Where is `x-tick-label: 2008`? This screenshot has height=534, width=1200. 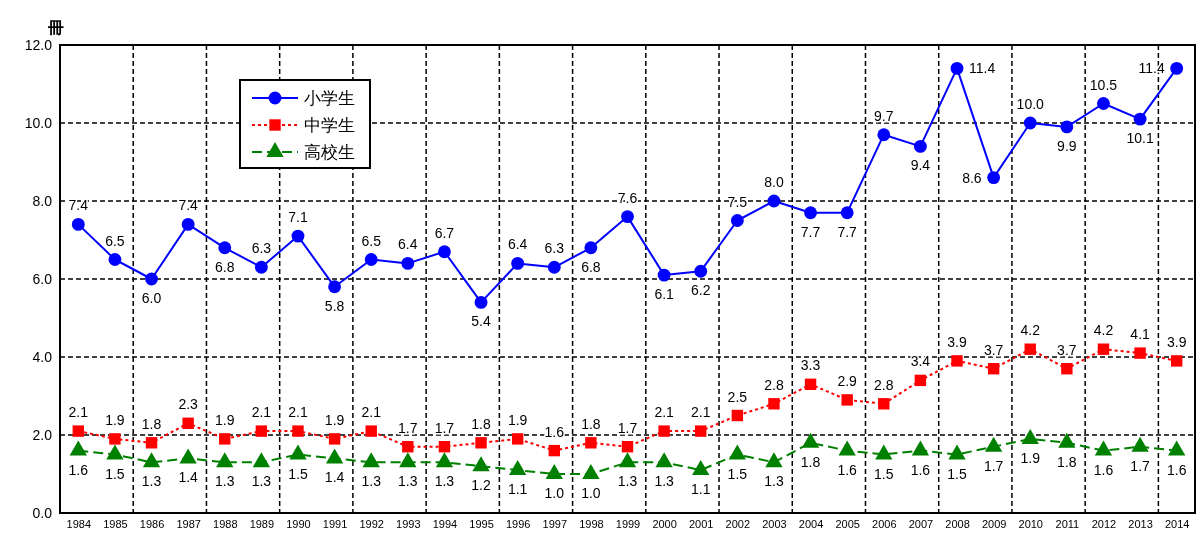
x-tick-label: 2008 is located at coordinates (957, 523).